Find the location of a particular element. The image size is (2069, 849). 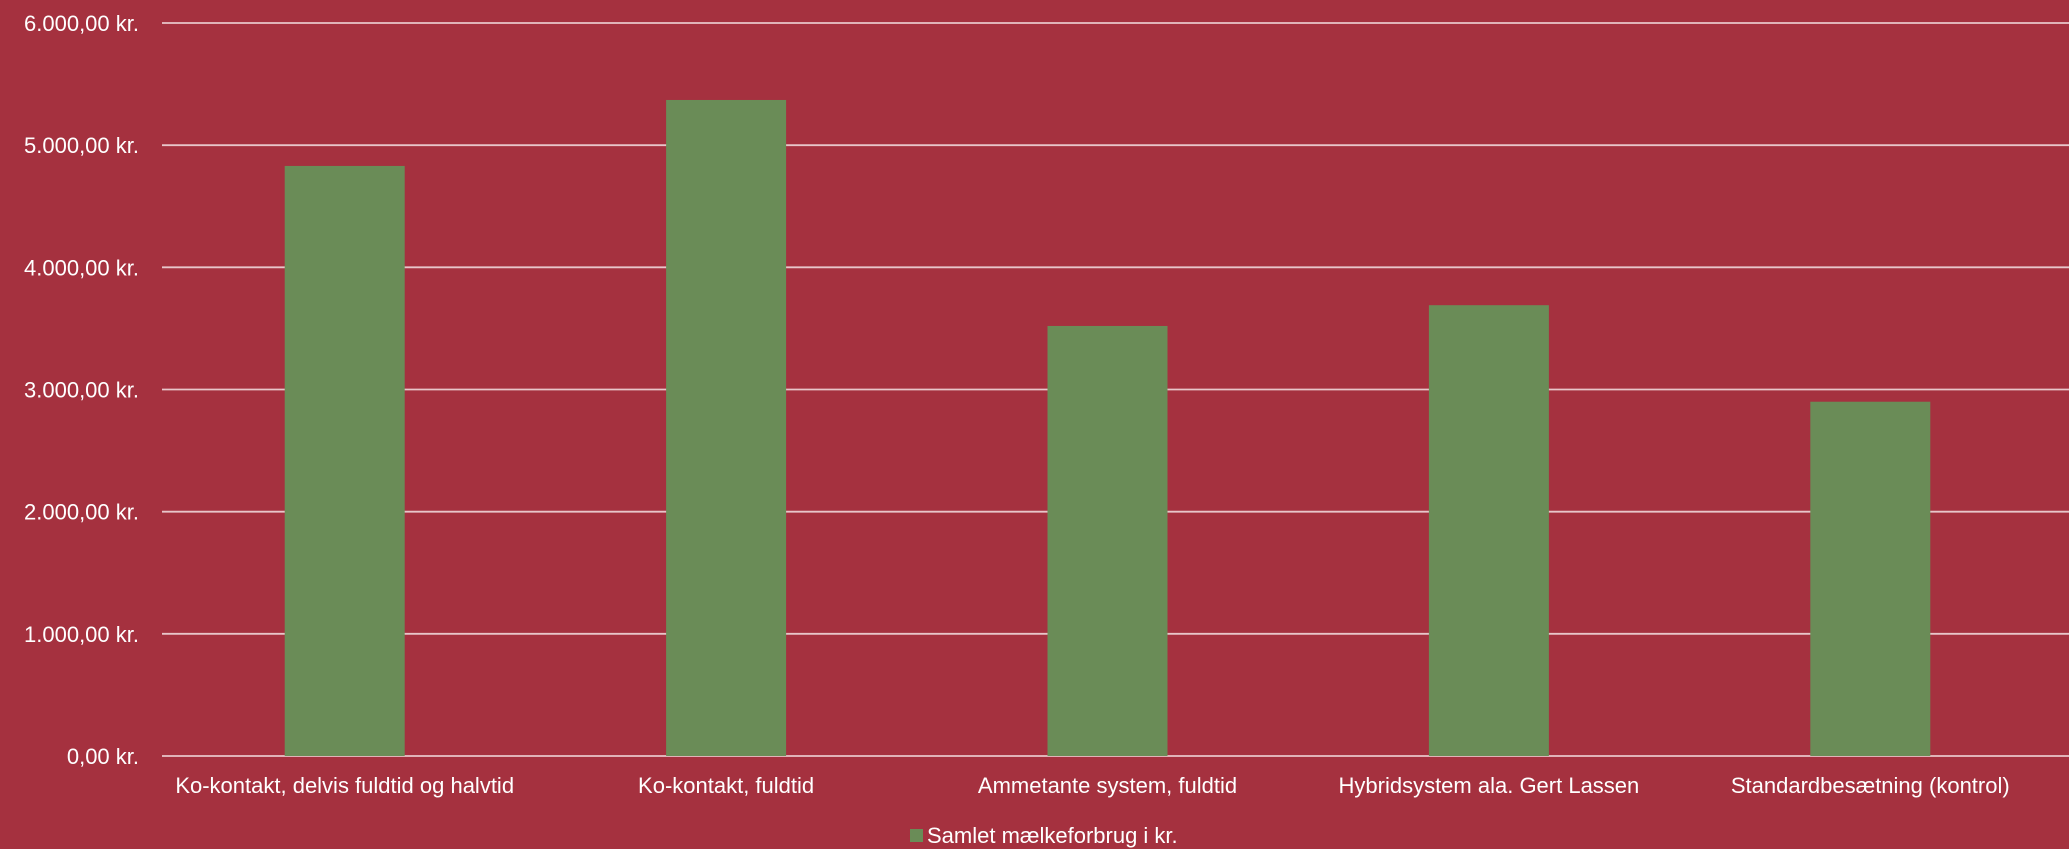

legend-label: Samlet mælkeforbrug i kr. is located at coordinates (1052, 835).